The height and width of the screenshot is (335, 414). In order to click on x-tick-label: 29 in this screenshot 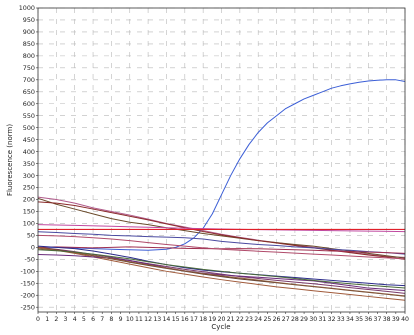, I will do `click(304, 319)`.